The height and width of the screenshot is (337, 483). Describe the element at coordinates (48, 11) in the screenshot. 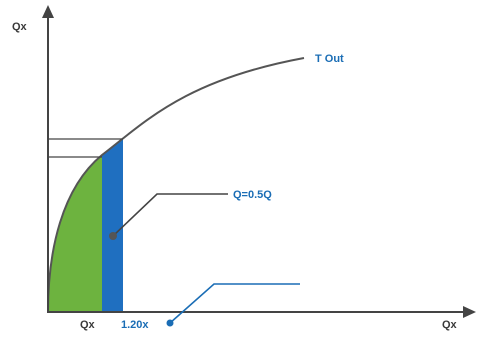

I see `y-axis-arrow` at that location.